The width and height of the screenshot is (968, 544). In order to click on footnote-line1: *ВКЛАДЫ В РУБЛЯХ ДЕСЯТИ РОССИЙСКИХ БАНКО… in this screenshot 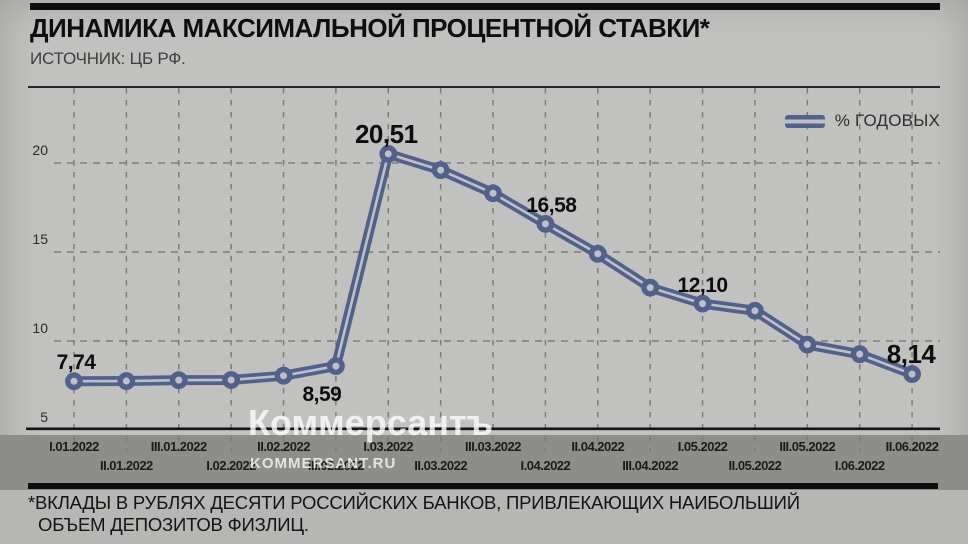, I will do `click(414, 502)`.